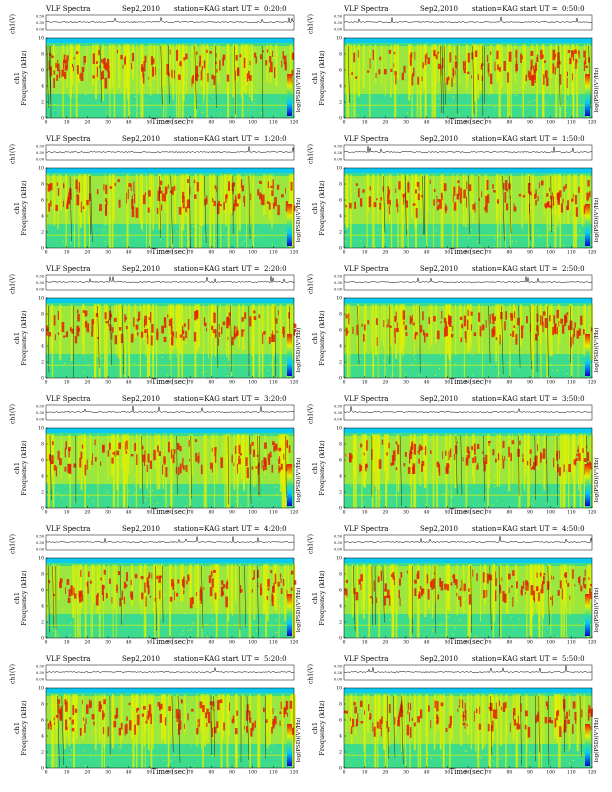 Image resolution: width=612 pixels, height=792 pixels. I want to click on waveform-axes, so click(468, 412).